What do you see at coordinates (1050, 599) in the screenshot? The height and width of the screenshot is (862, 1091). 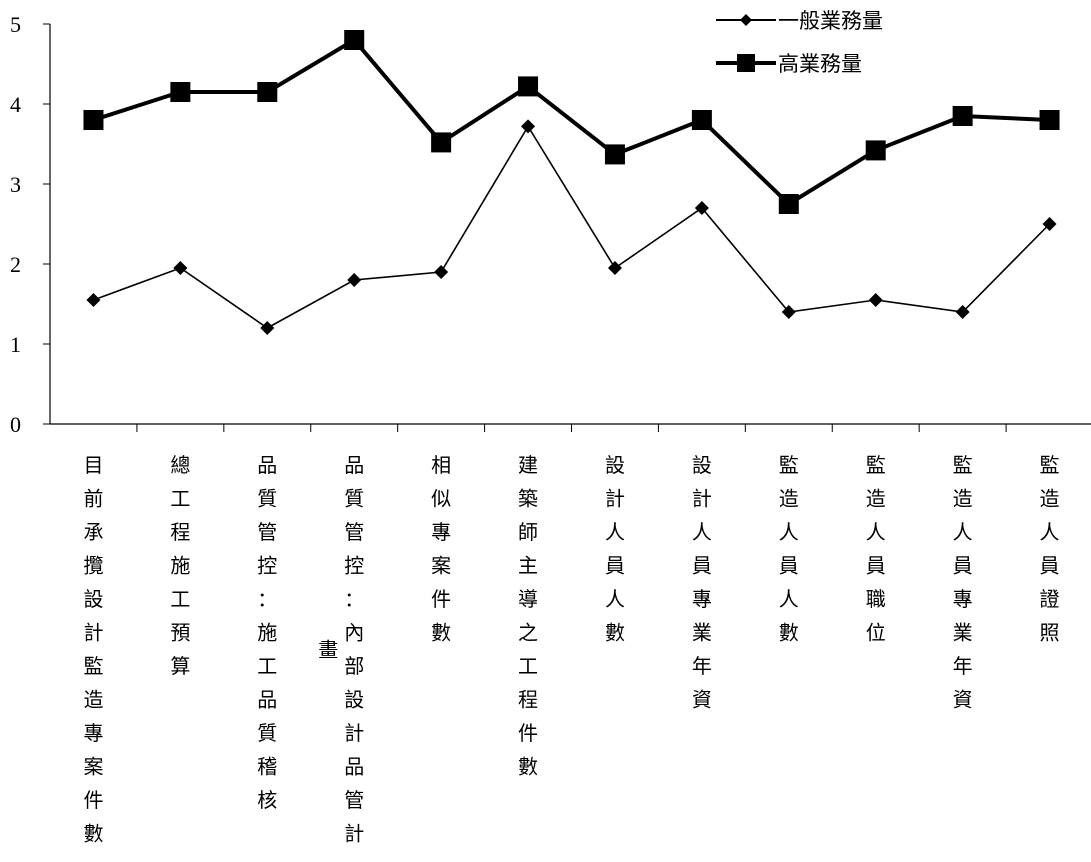 I see `category-label-char: 證` at bounding box center [1050, 599].